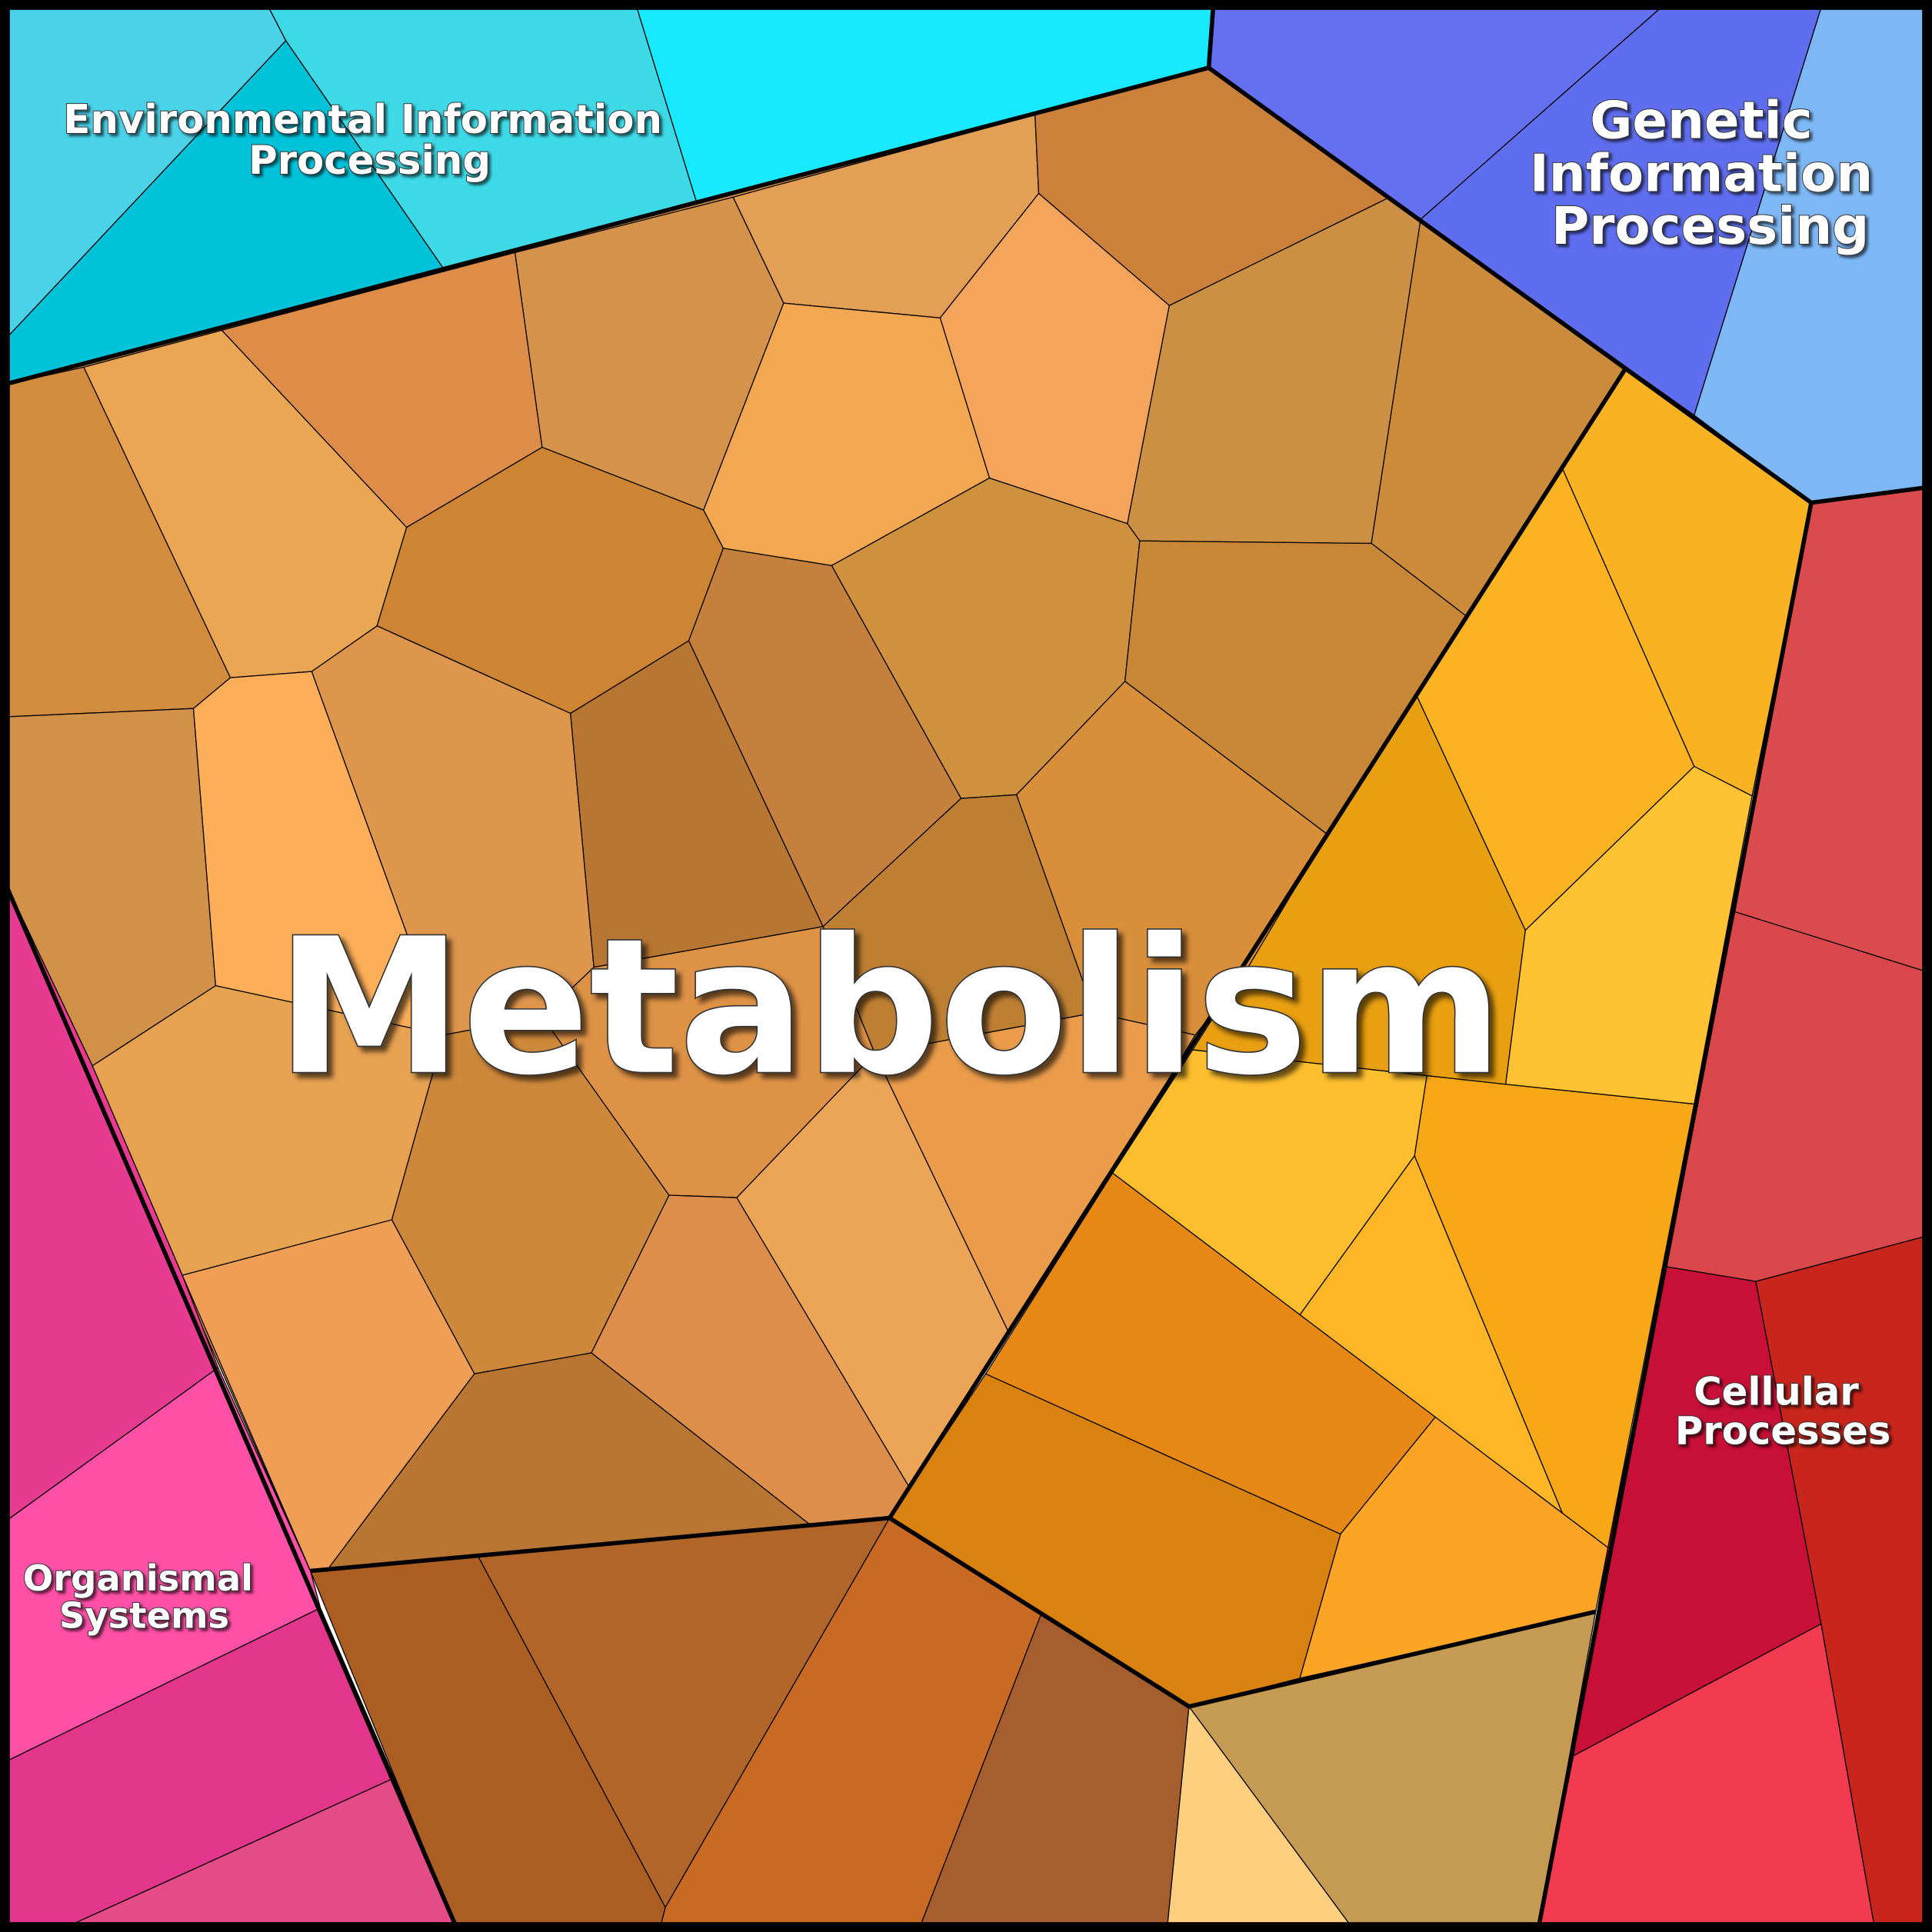 This screenshot has height=1932, width=1932. I want to click on label-line: Metabolism, so click(889, 1008).